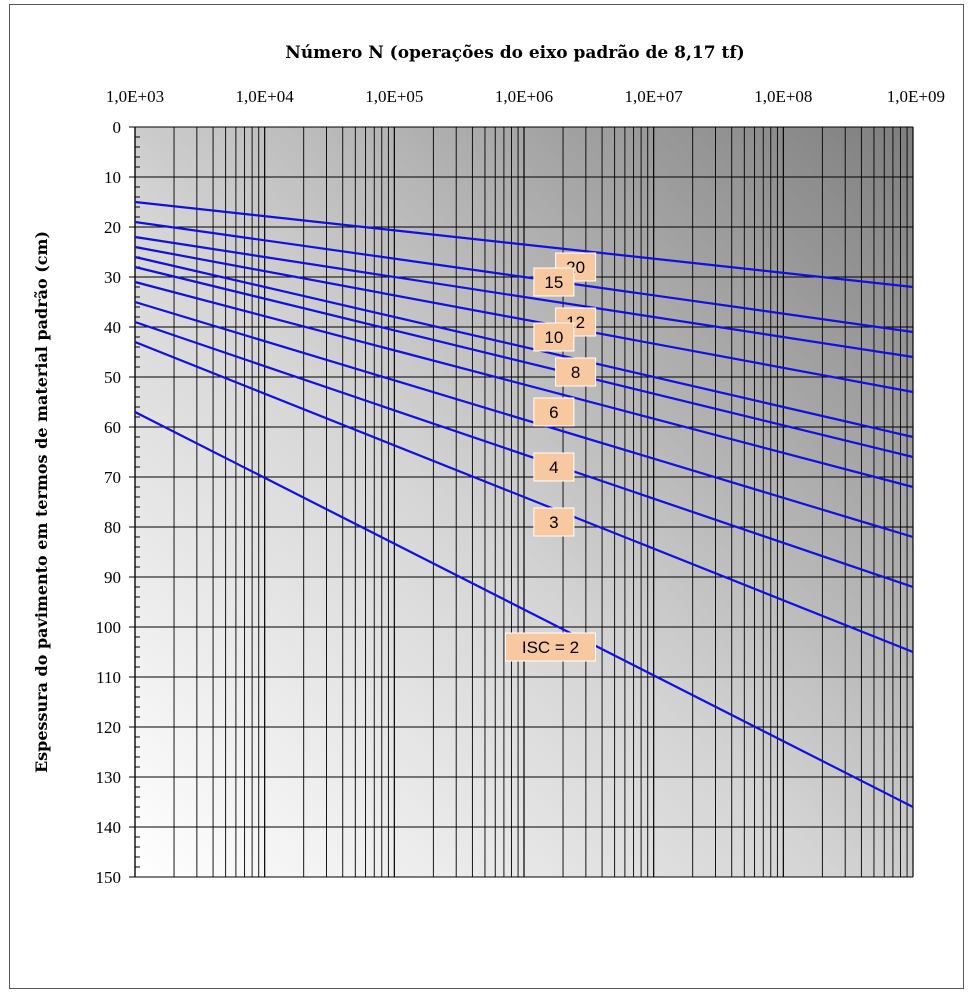 This screenshot has width=969, height=995. Describe the element at coordinates (112, 577) in the screenshot. I see `y-tick-label: 90` at that location.